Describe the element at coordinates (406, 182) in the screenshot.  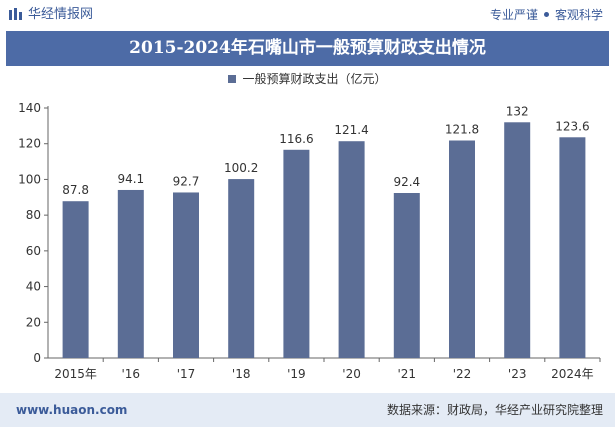
I see `data-label: 92.4` at that location.